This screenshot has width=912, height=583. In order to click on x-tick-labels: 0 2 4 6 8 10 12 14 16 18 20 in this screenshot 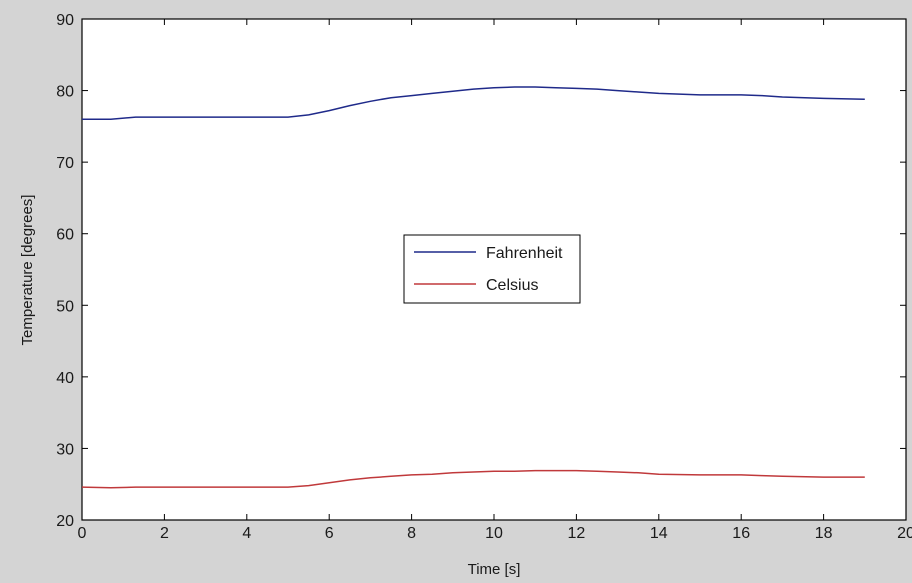, I will do `click(495, 533)`.